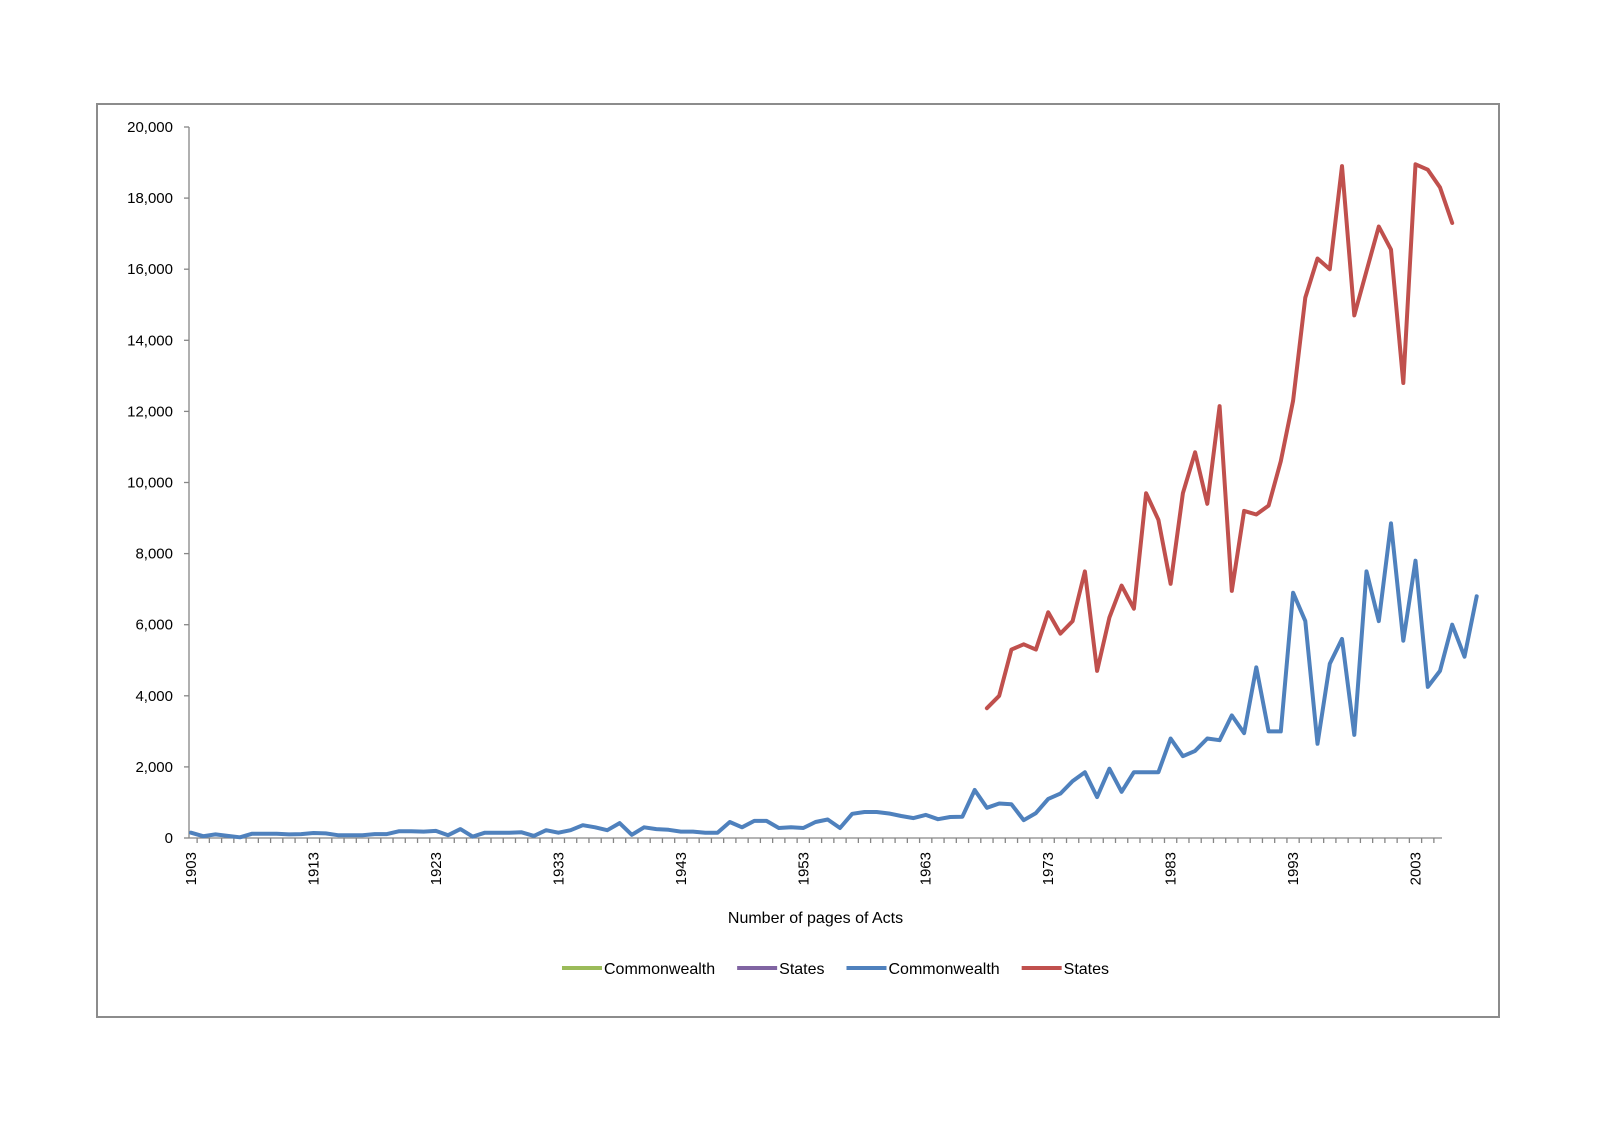 This screenshot has width=1600, height=1132. What do you see at coordinates (1048, 868) in the screenshot?
I see `x-tick-label: 1973` at bounding box center [1048, 868].